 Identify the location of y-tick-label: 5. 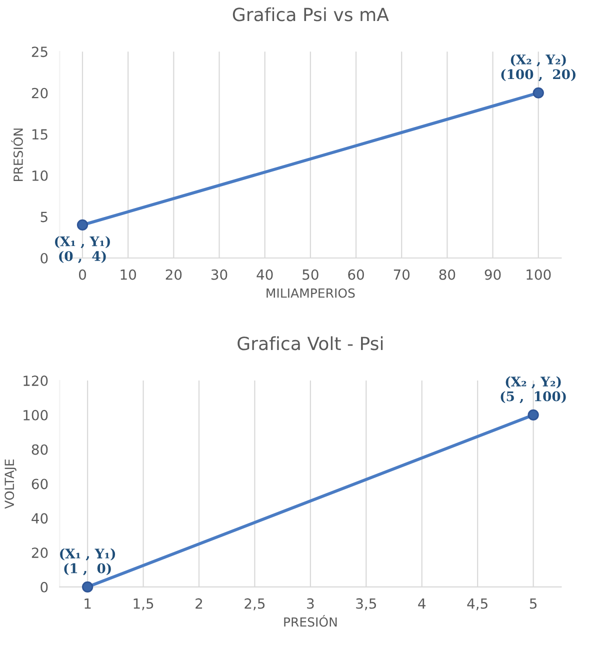
(44, 217).